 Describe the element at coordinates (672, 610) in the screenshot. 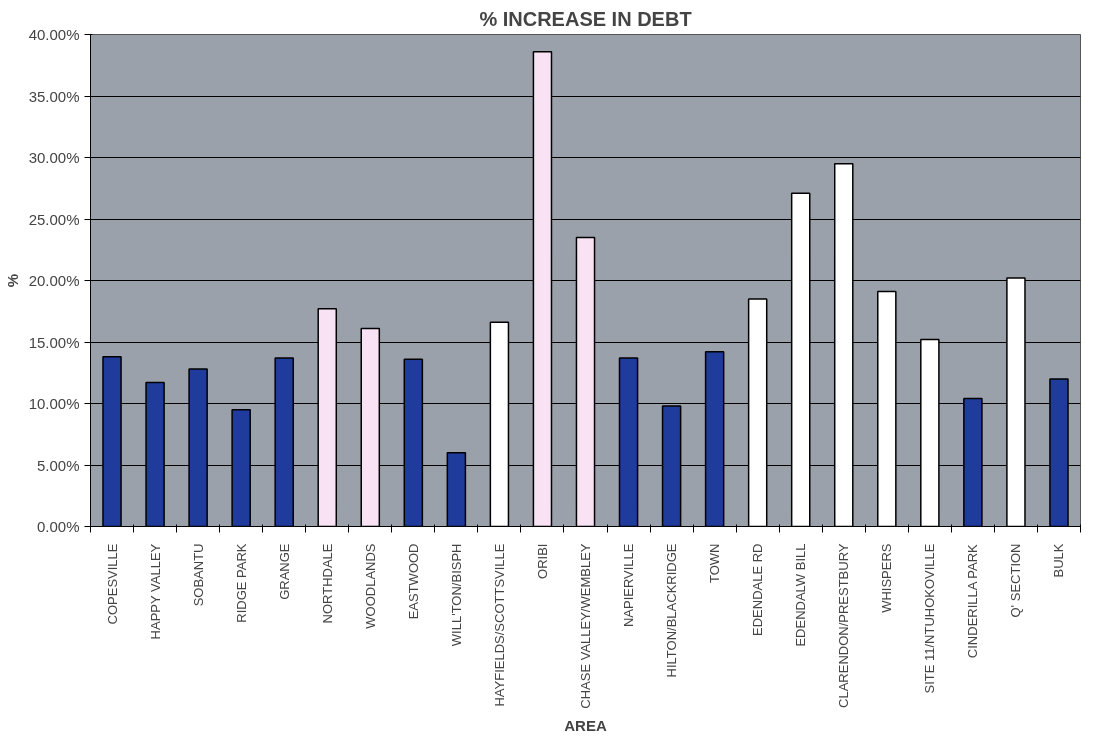

I see `x-tick-label: HILTON/BLACKRIDGE` at that location.